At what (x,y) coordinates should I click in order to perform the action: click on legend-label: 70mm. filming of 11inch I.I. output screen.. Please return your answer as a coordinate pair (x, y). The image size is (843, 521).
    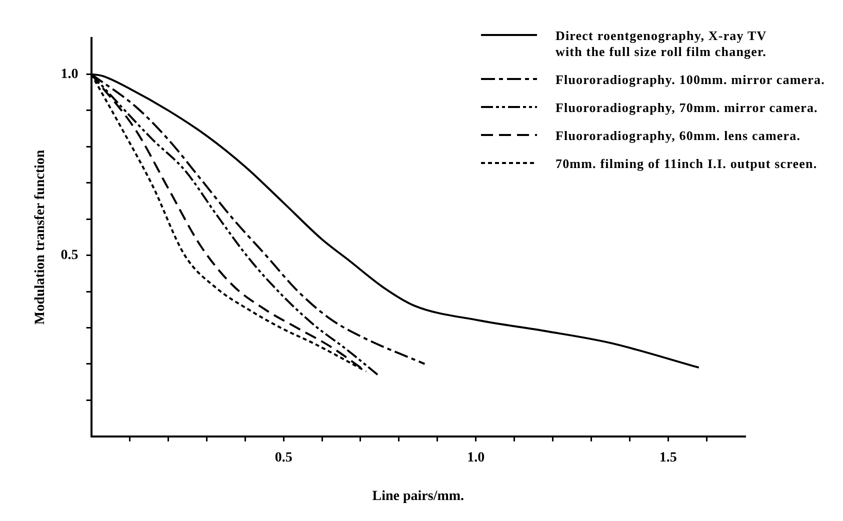
    Looking at the image, I should click on (686, 164).